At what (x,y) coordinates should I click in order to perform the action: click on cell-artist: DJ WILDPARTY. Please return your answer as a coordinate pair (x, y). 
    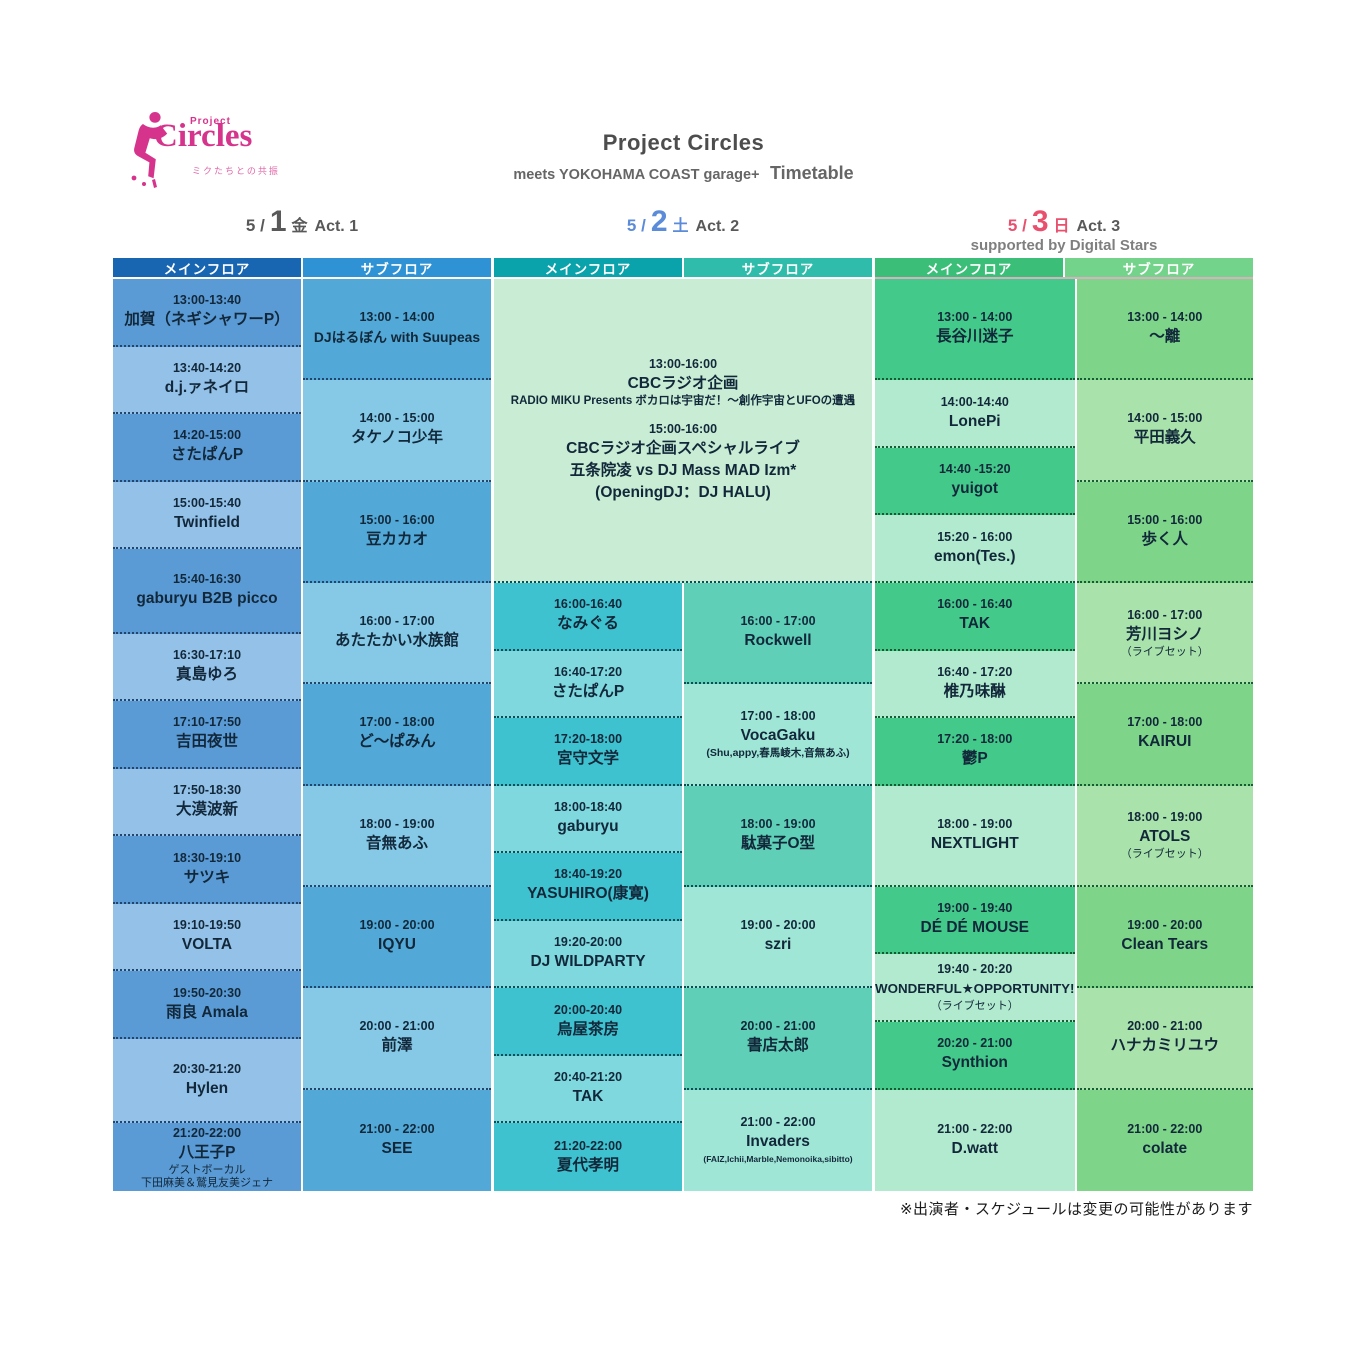
    Looking at the image, I should click on (588, 961).